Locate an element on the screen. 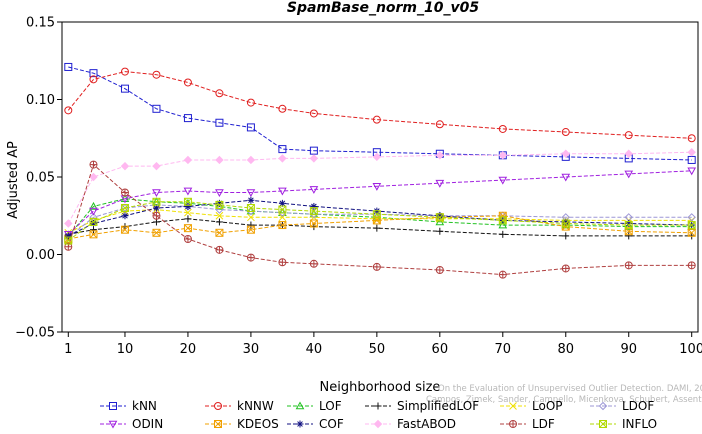 This screenshot has width=702, height=434. legend-label: LOF is located at coordinates (330, 406).